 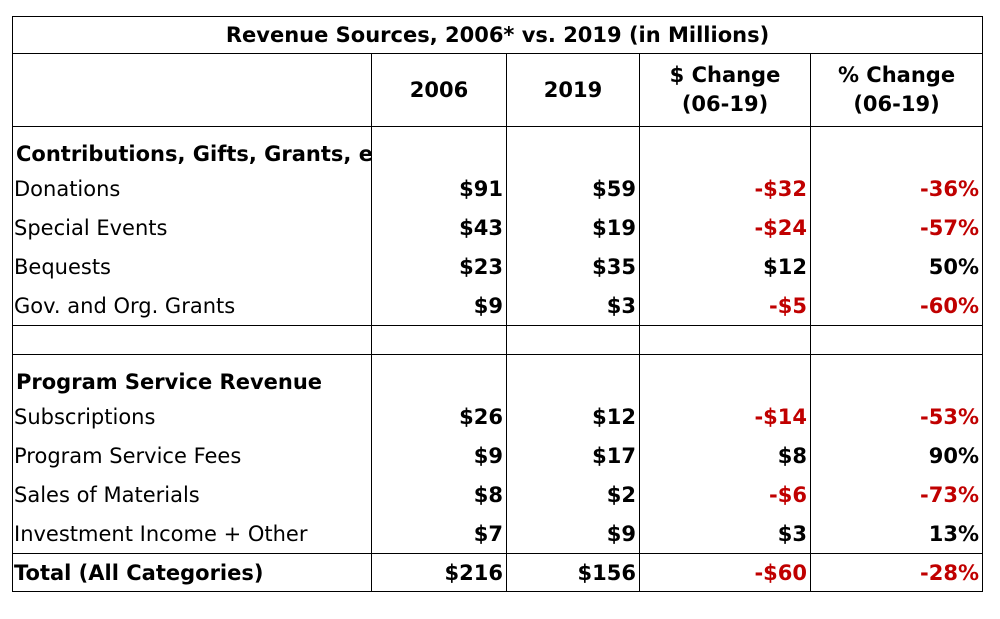 What do you see at coordinates (439, 572) in the screenshot?
I see `cell-2006: $216` at bounding box center [439, 572].